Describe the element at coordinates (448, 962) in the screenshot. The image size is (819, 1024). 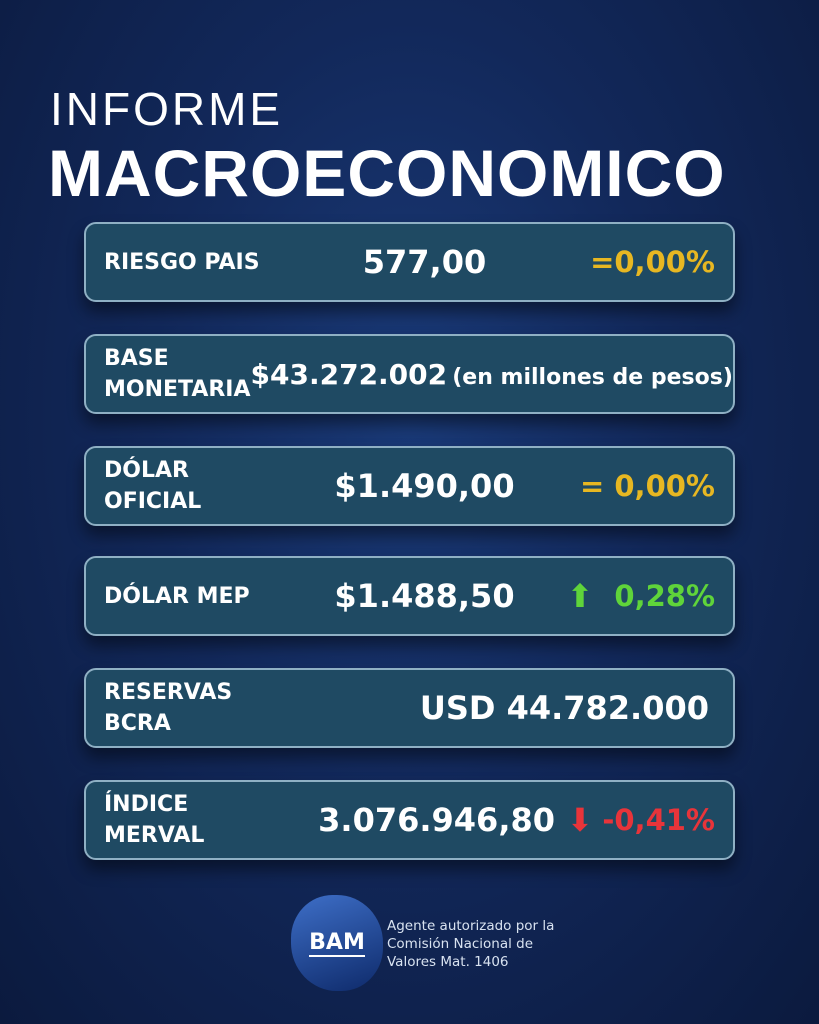
I see `footer-line3: Valores Mat. 1406` at that location.